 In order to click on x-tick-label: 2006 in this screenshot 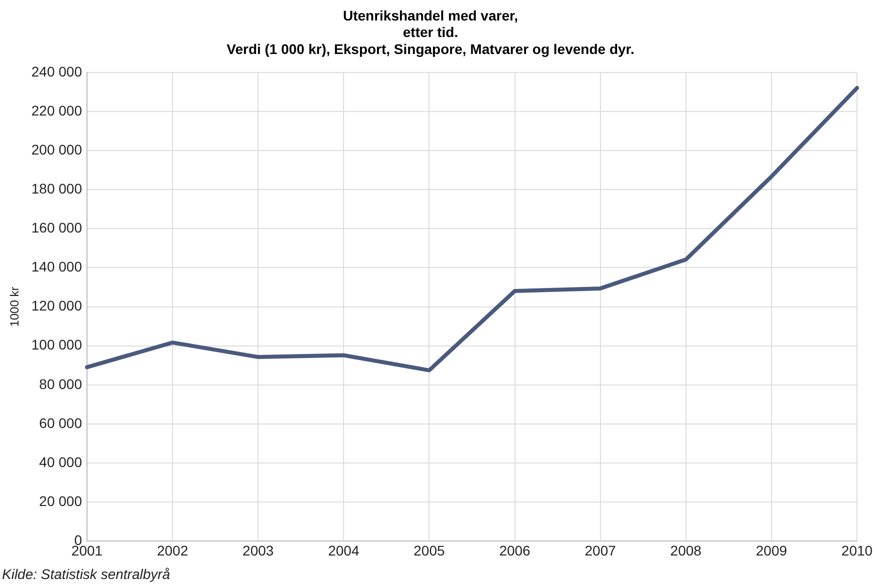, I will do `click(515, 550)`.